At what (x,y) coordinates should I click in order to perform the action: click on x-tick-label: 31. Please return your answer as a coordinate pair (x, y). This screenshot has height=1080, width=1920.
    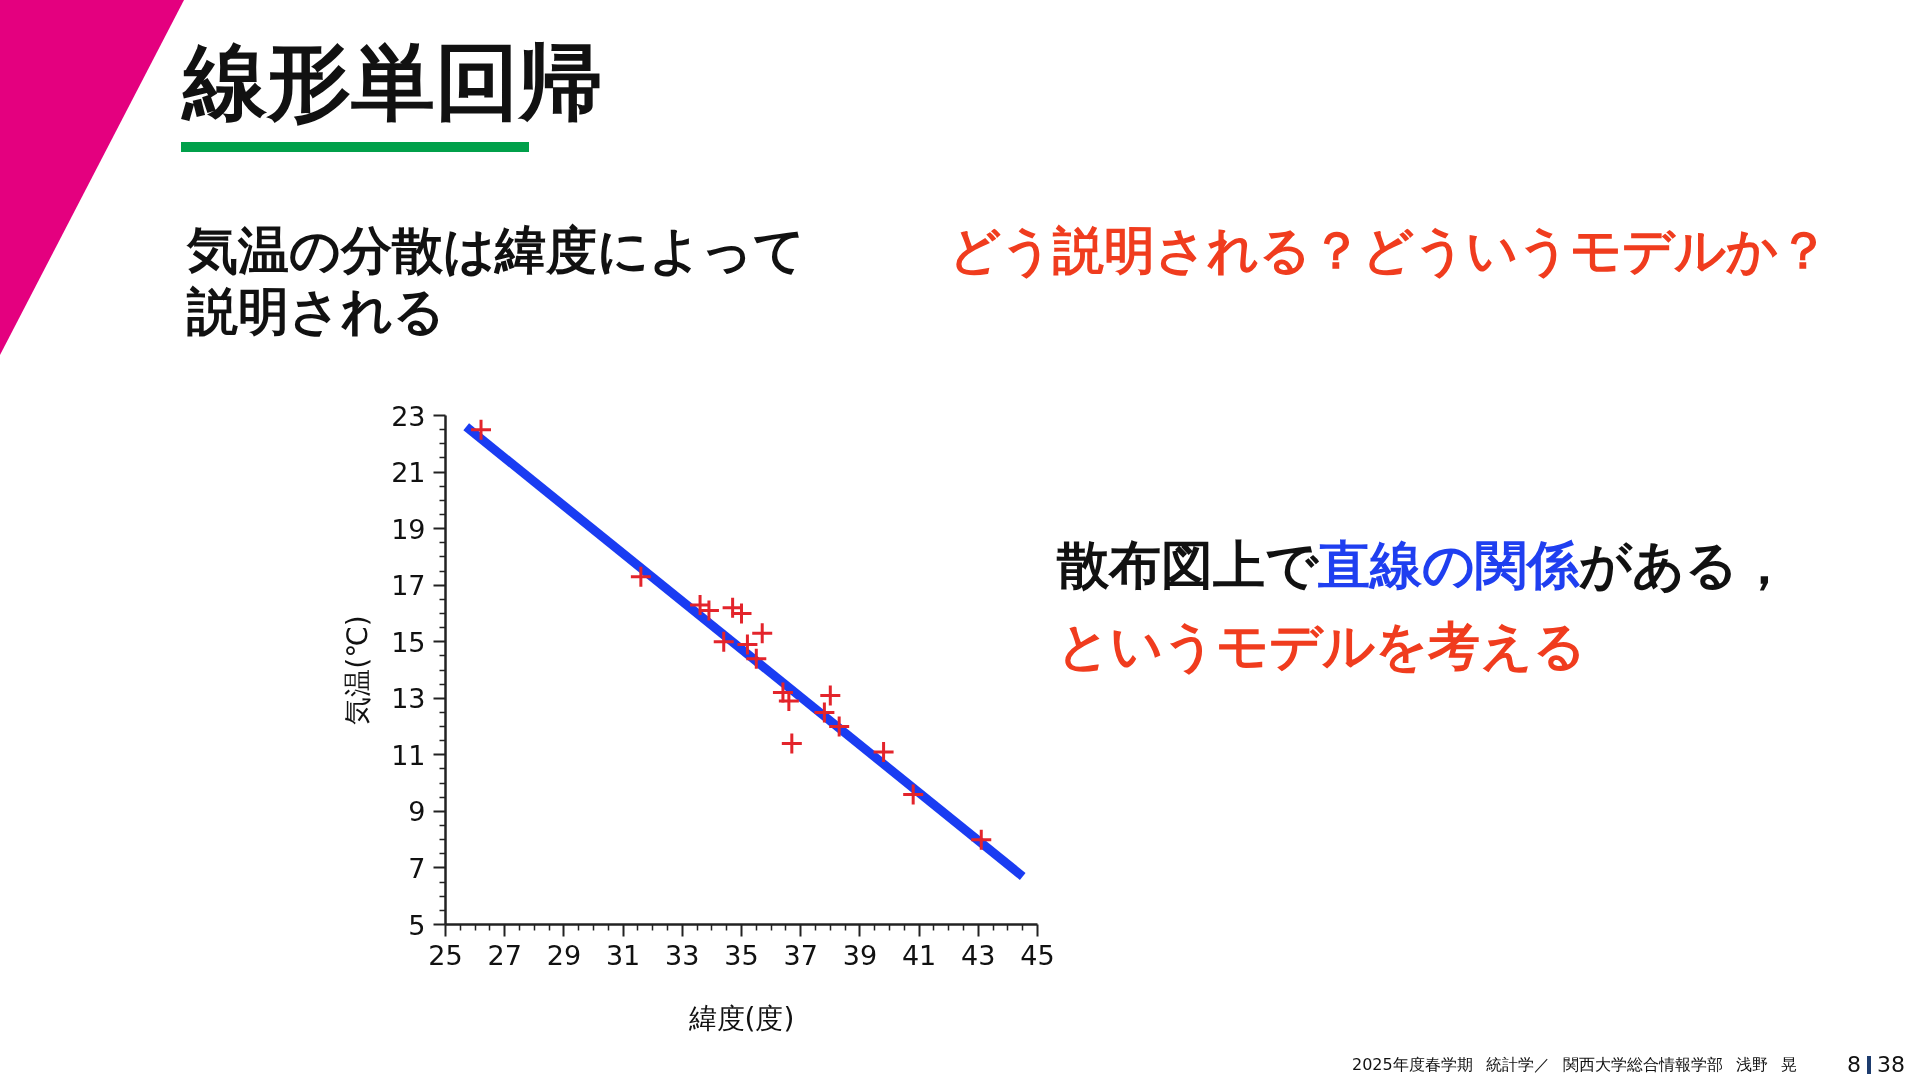
    Looking at the image, I should click on (623, 955).